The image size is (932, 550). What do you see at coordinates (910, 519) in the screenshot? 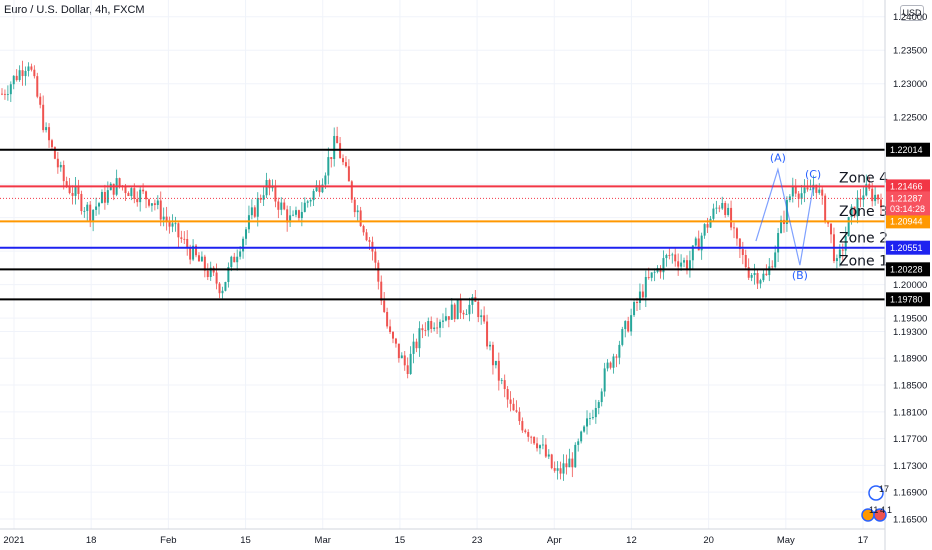
I see `y-tick-label: 1.16500` at bounding box center [910, 519].